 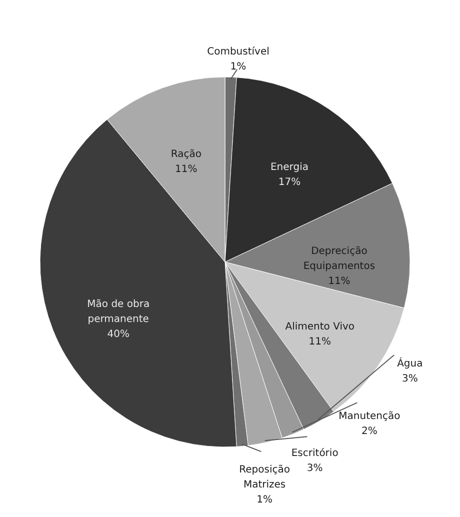 I want to click on data-label: 17%, so click(x=289, y=182).